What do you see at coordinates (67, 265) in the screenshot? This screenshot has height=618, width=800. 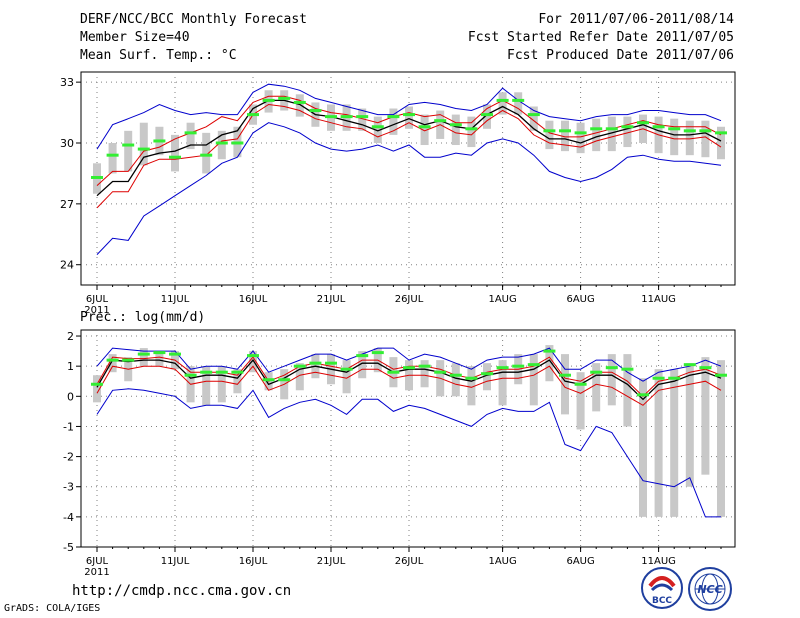 I see `y-tick-label: 24` at bounding box center [67, 265].